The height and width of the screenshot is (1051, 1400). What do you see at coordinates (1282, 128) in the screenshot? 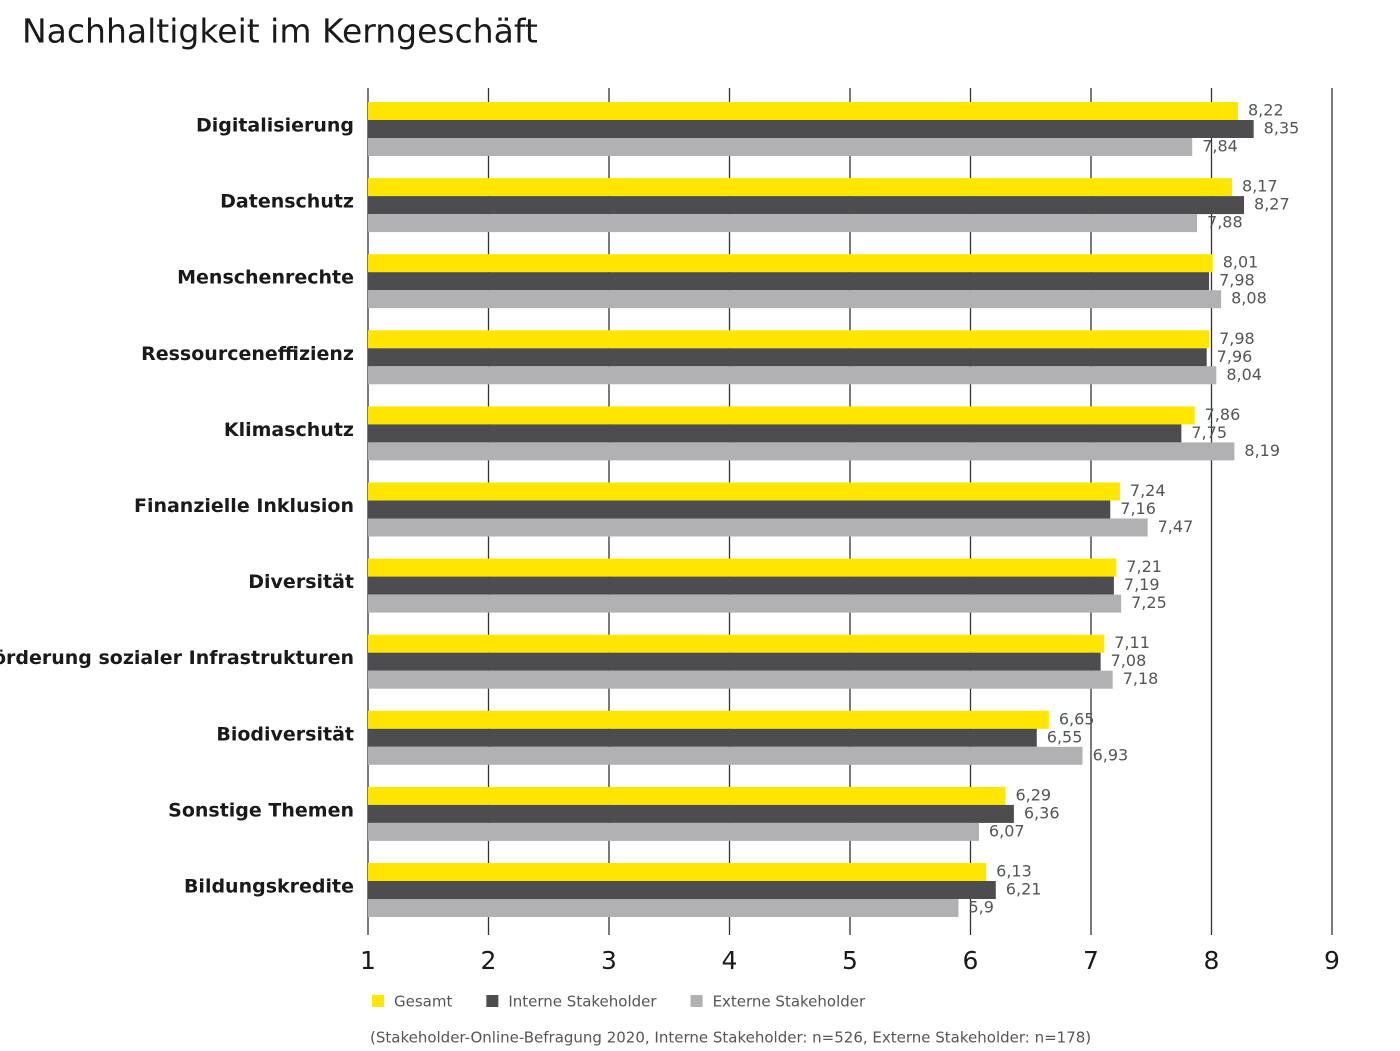
I see `value-label: 8,35` at bounding box center [1282, 128].